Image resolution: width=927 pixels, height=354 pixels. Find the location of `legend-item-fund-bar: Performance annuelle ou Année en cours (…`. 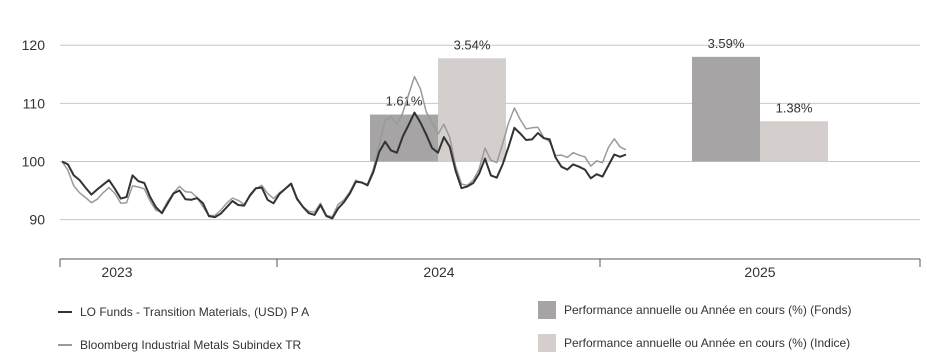

legend-item-fund-bar: Performance annuelle ou Année en cours (… is located at coordinates (695, 310).